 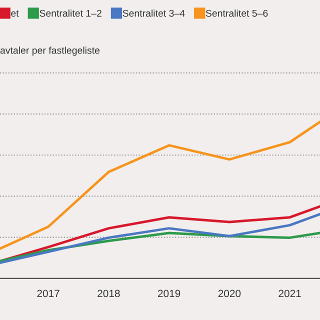 I want to click on legend-label: et, so click(x=15, y=13).